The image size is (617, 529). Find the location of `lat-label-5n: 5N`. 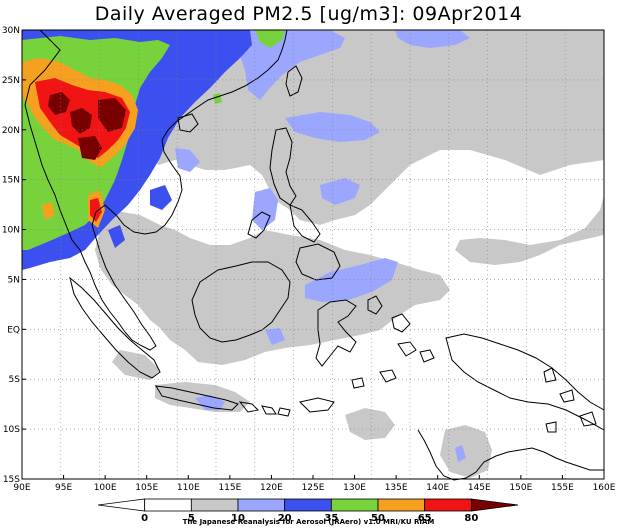

lat-label-5n: 5N is located at coordinates (14, 280).